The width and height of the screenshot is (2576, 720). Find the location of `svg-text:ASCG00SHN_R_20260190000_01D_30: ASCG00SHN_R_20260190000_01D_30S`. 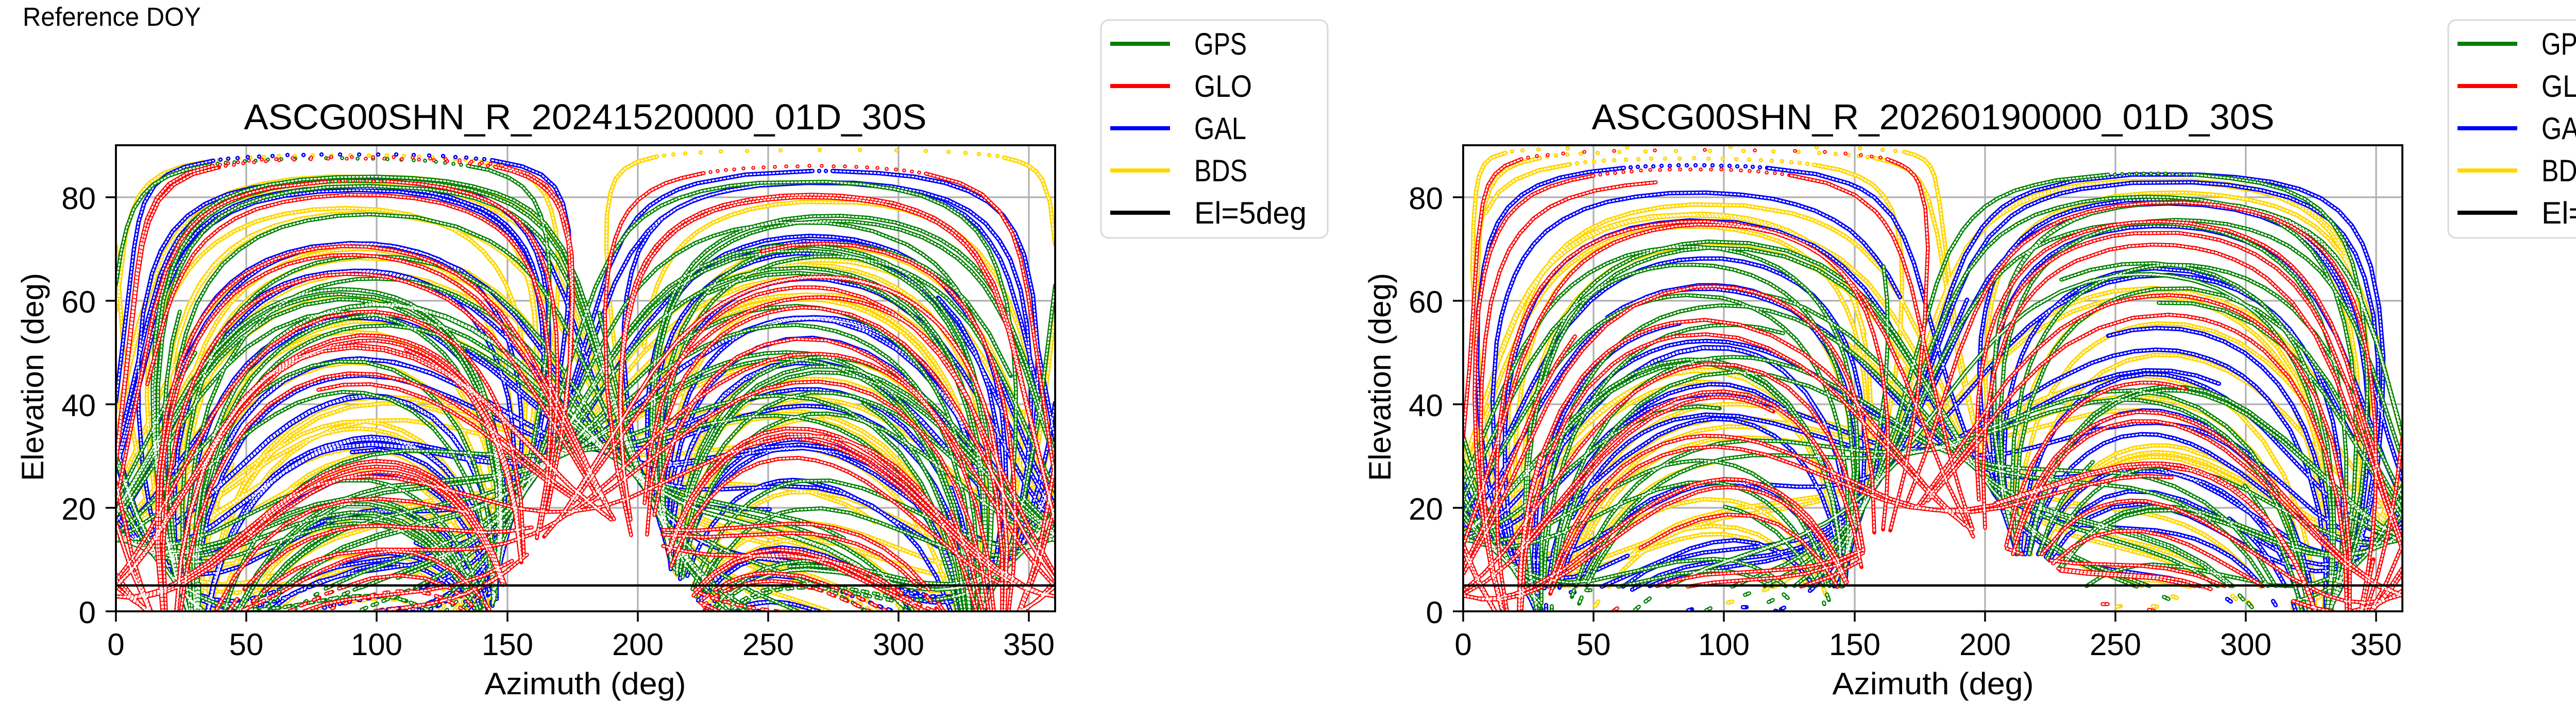

svg-text:ASCG00SHN_R_20260190000_01D_30: ASCG00SHN_R_20260190000_01D_30S is located at coordinates (1934, 117).